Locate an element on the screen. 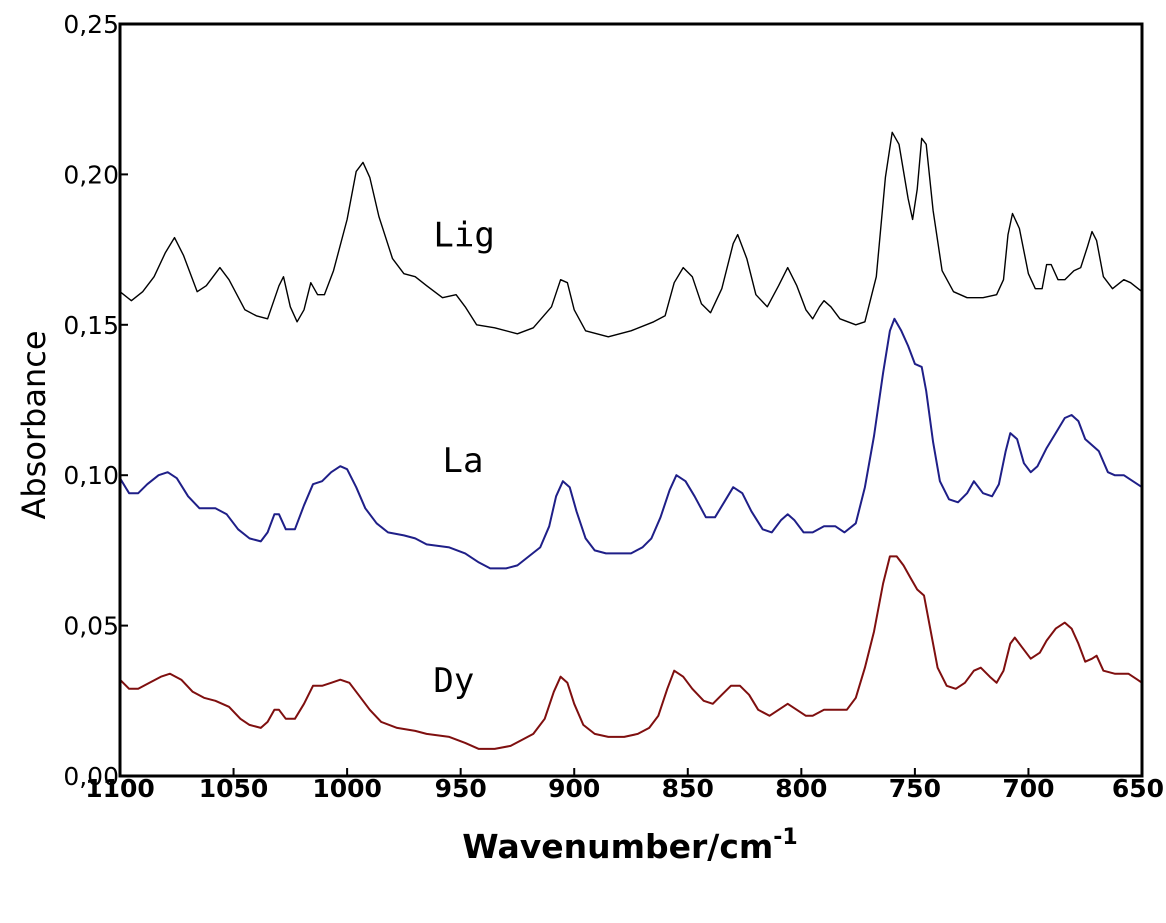  x-tick-label: 900 is located at coordinates (574, 788).